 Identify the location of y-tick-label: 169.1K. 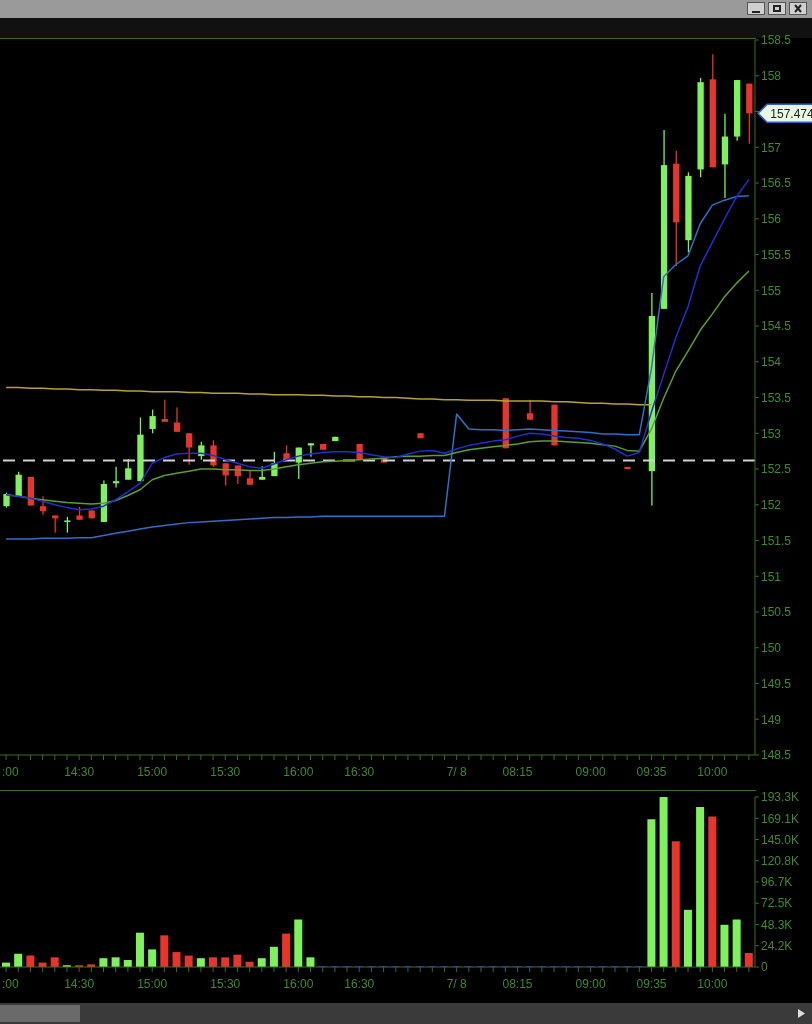
(780, 818).